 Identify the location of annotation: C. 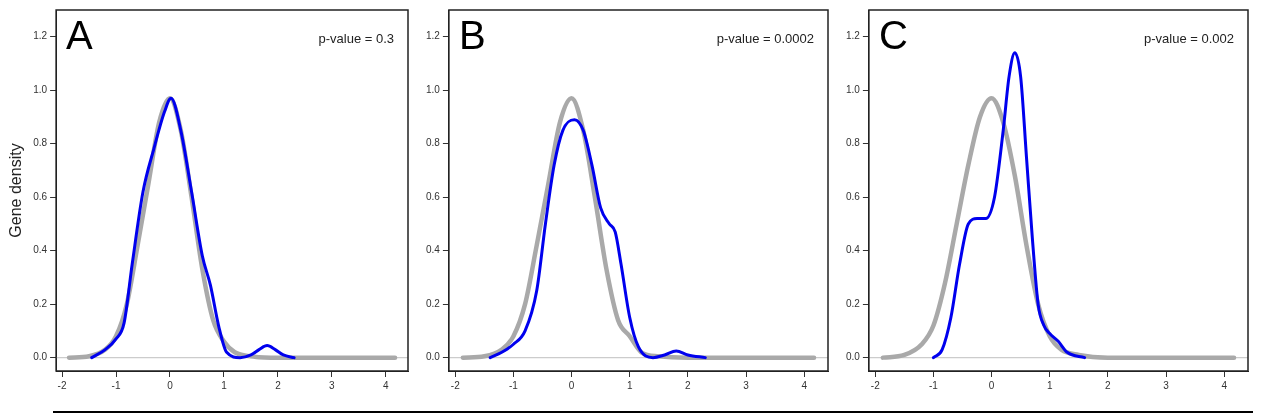
(893, 35).